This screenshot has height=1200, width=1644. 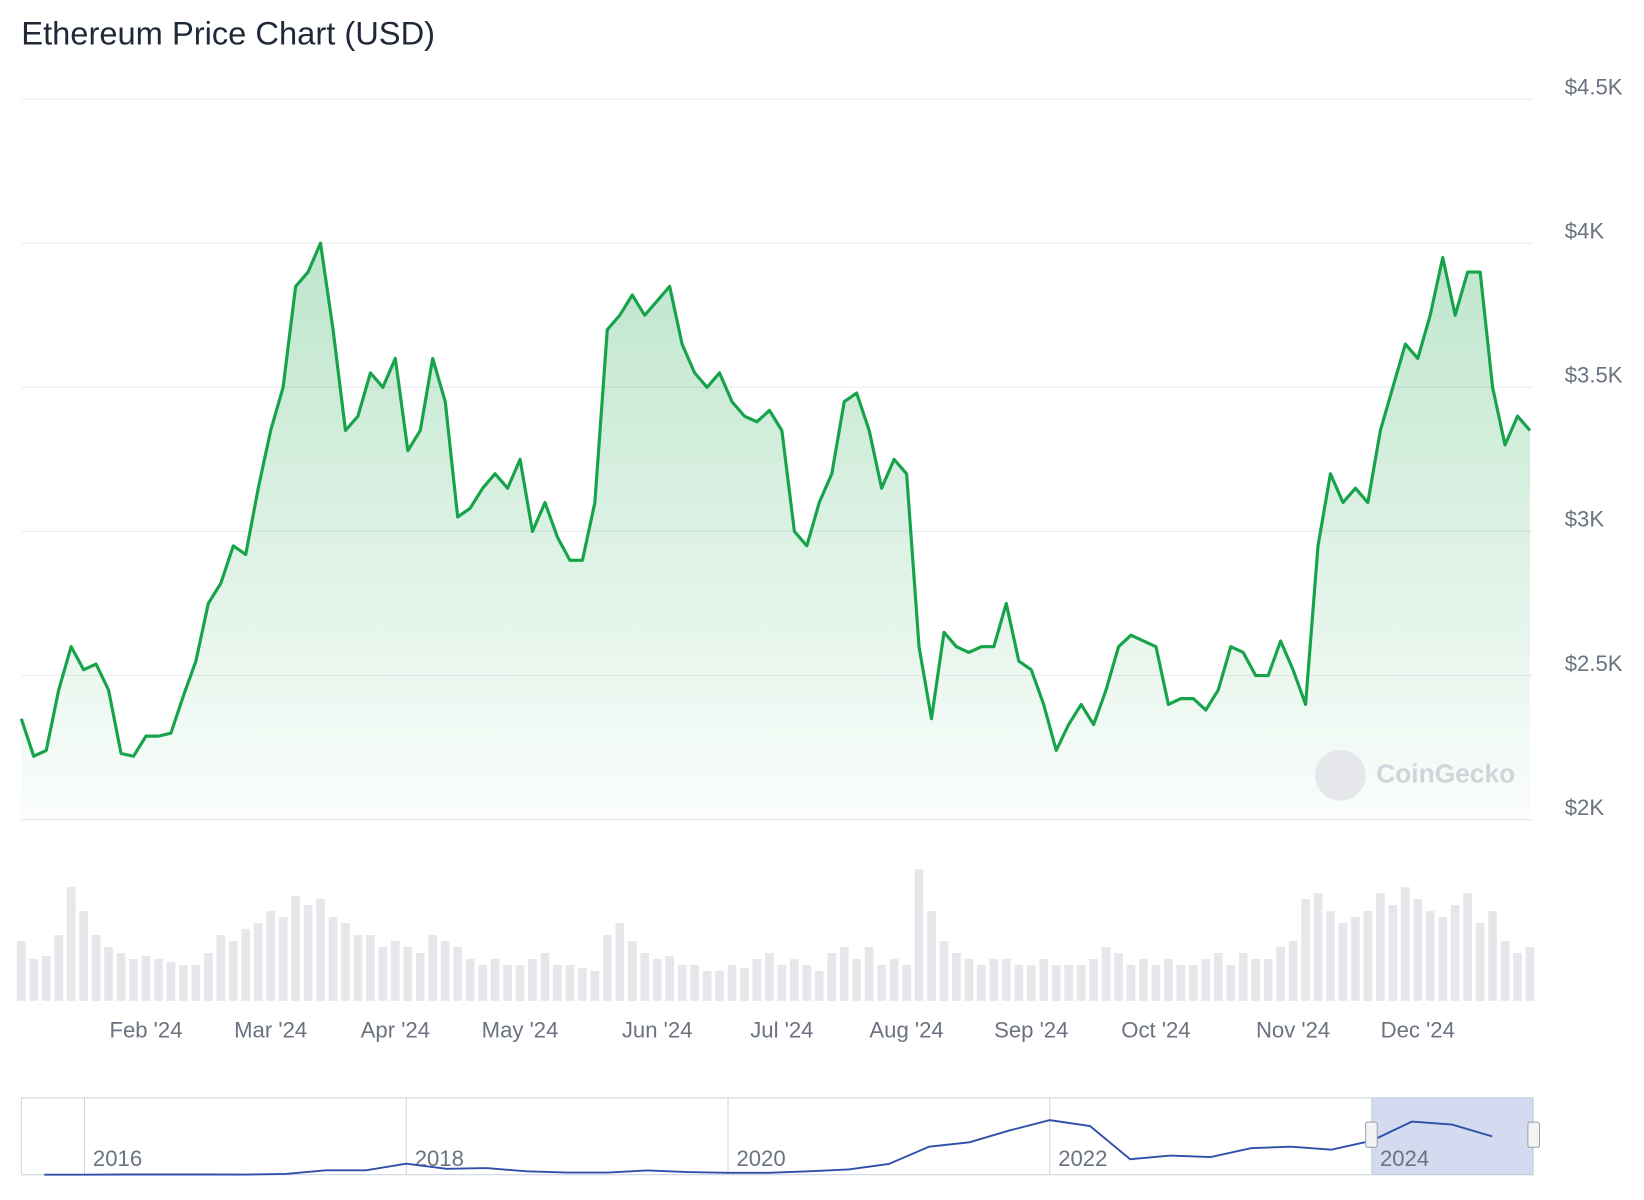 I want to click on x-tick-label: Jun '24, so click(x=657, y=1029).